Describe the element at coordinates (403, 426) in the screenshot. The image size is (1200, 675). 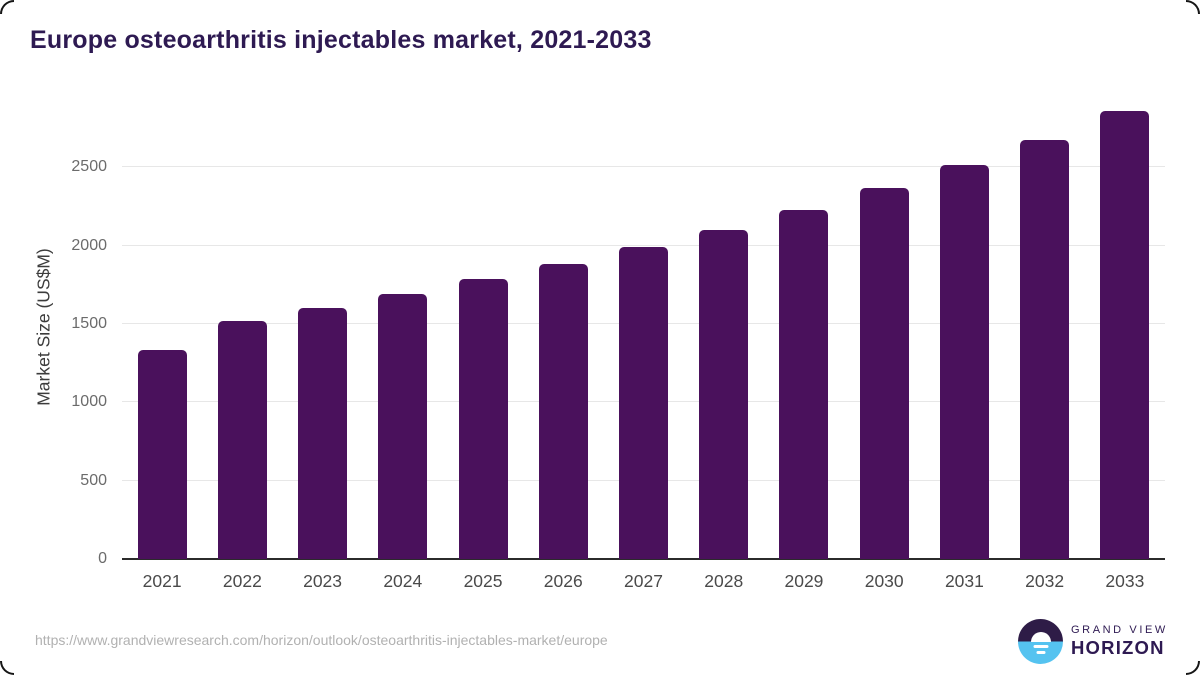
I see `bar-2024` at that location.